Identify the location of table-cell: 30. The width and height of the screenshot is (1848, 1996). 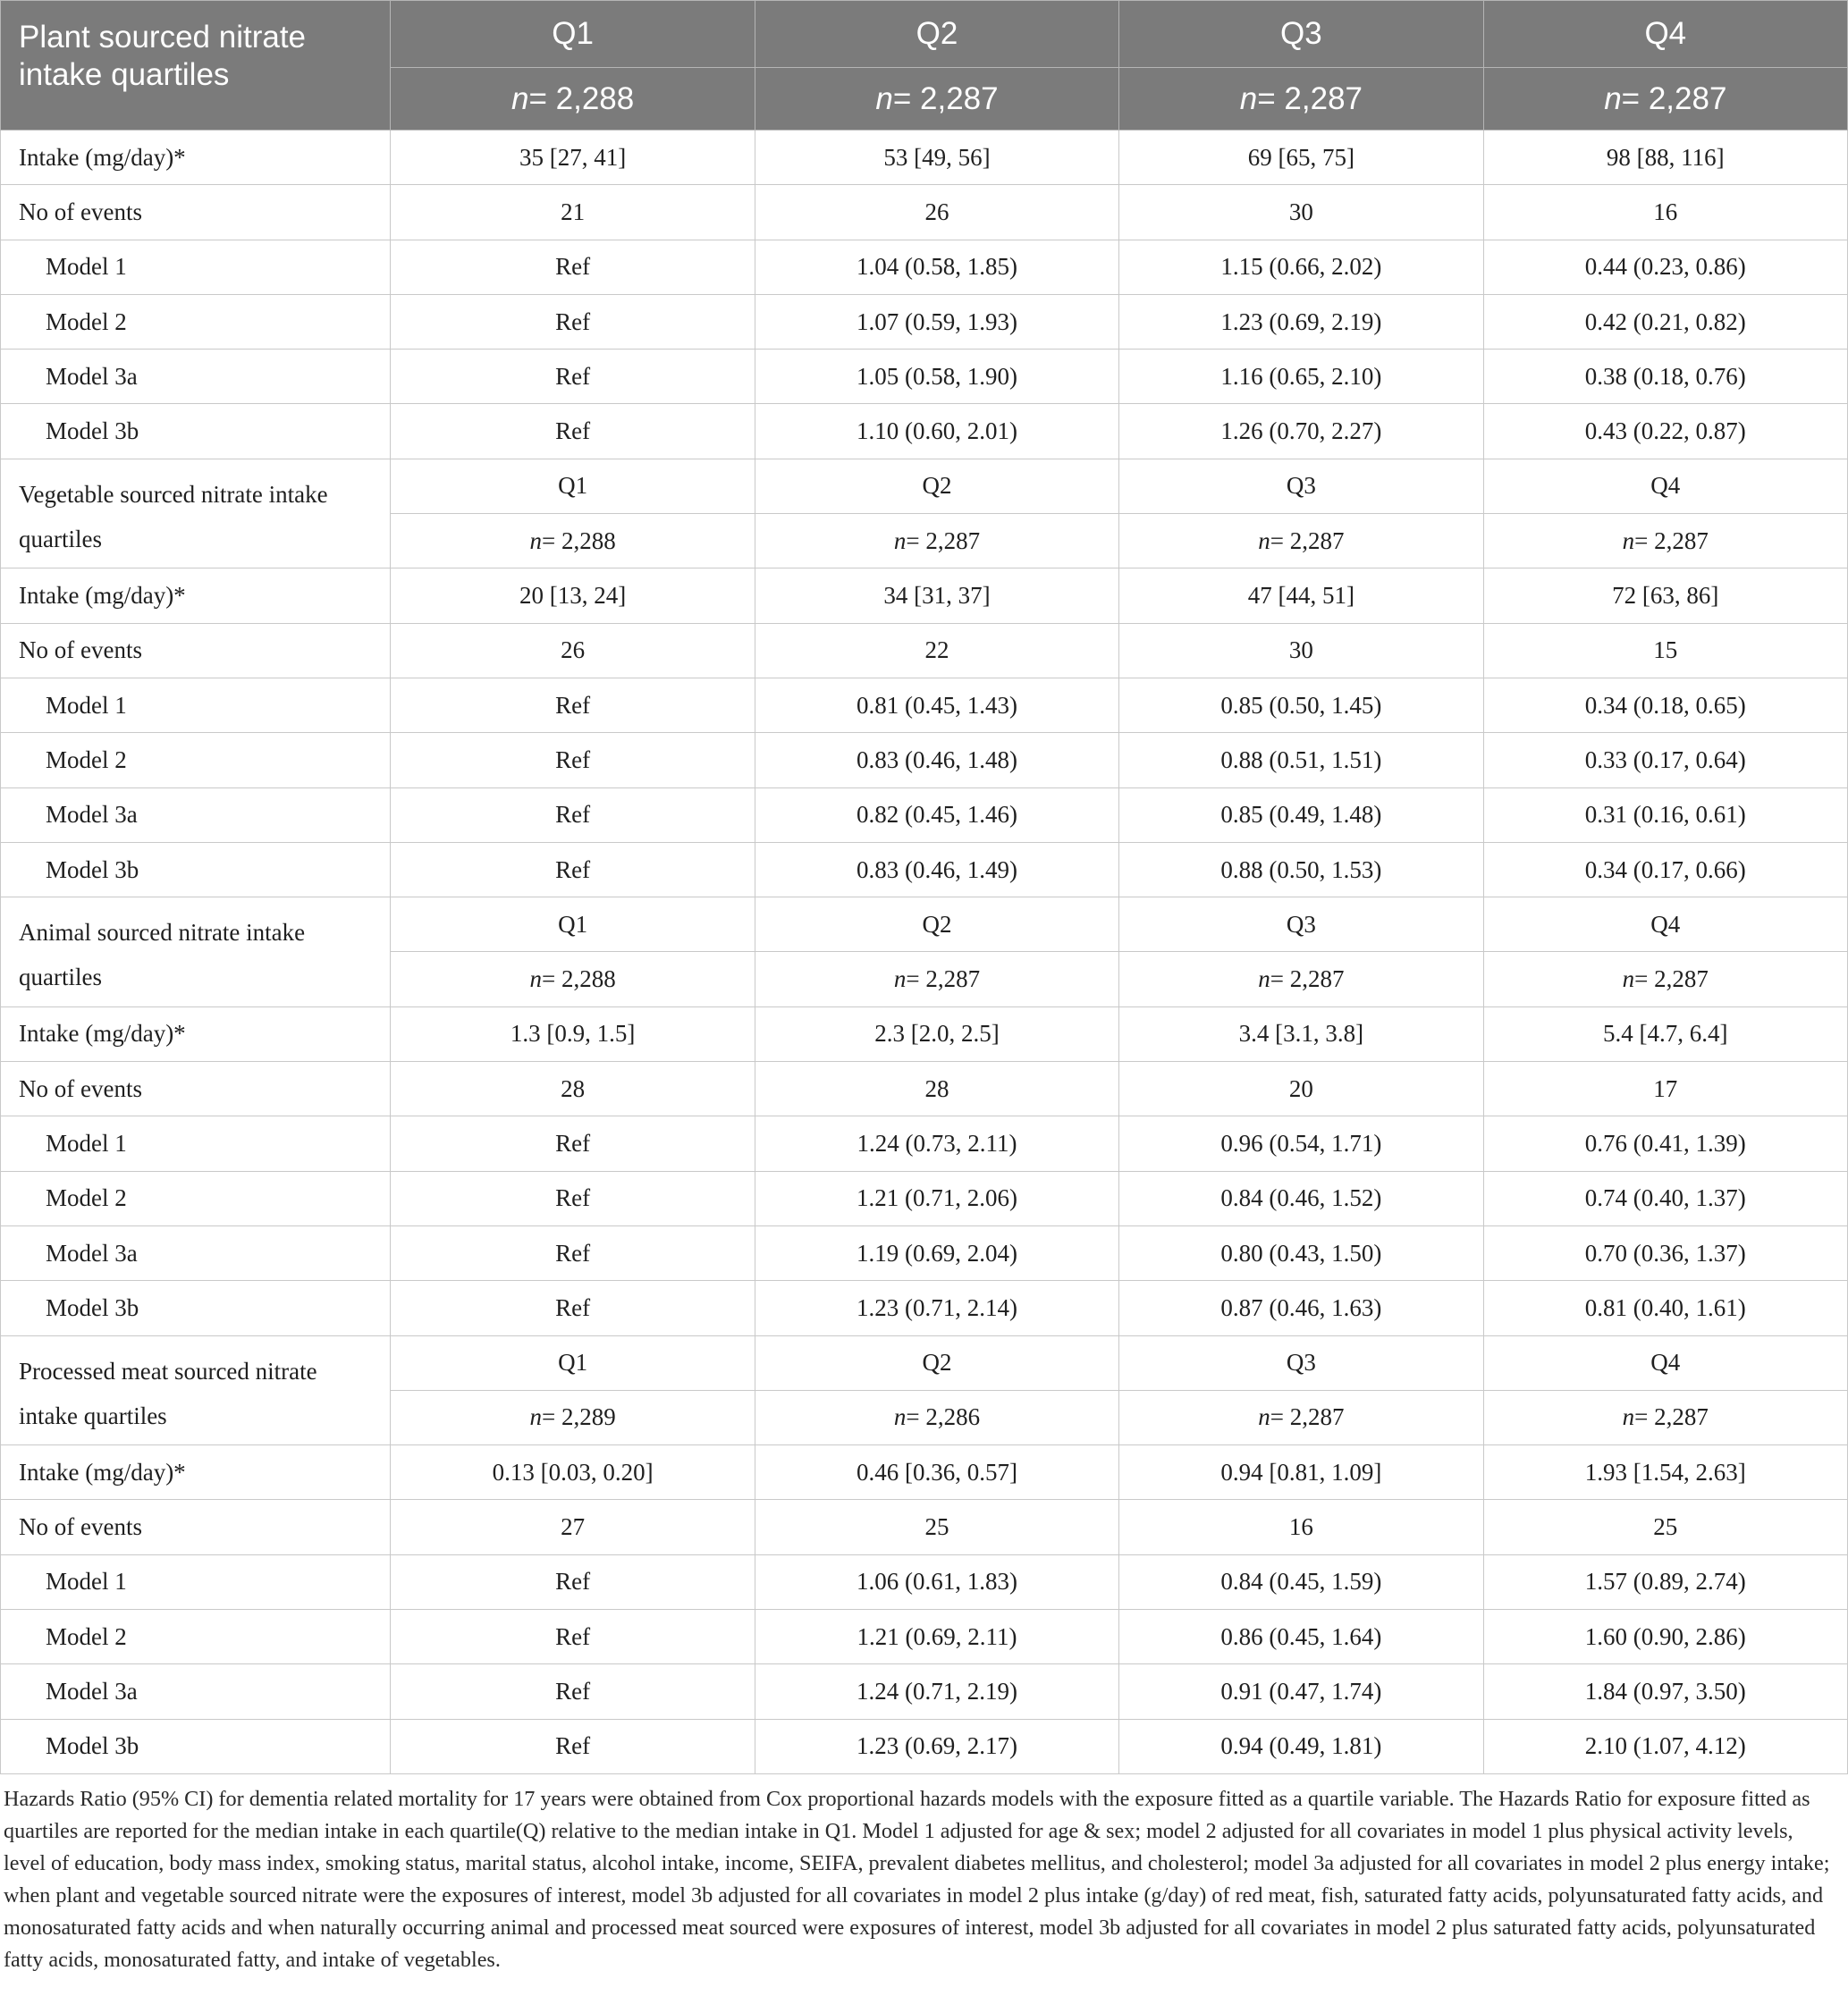
(1301, 650).